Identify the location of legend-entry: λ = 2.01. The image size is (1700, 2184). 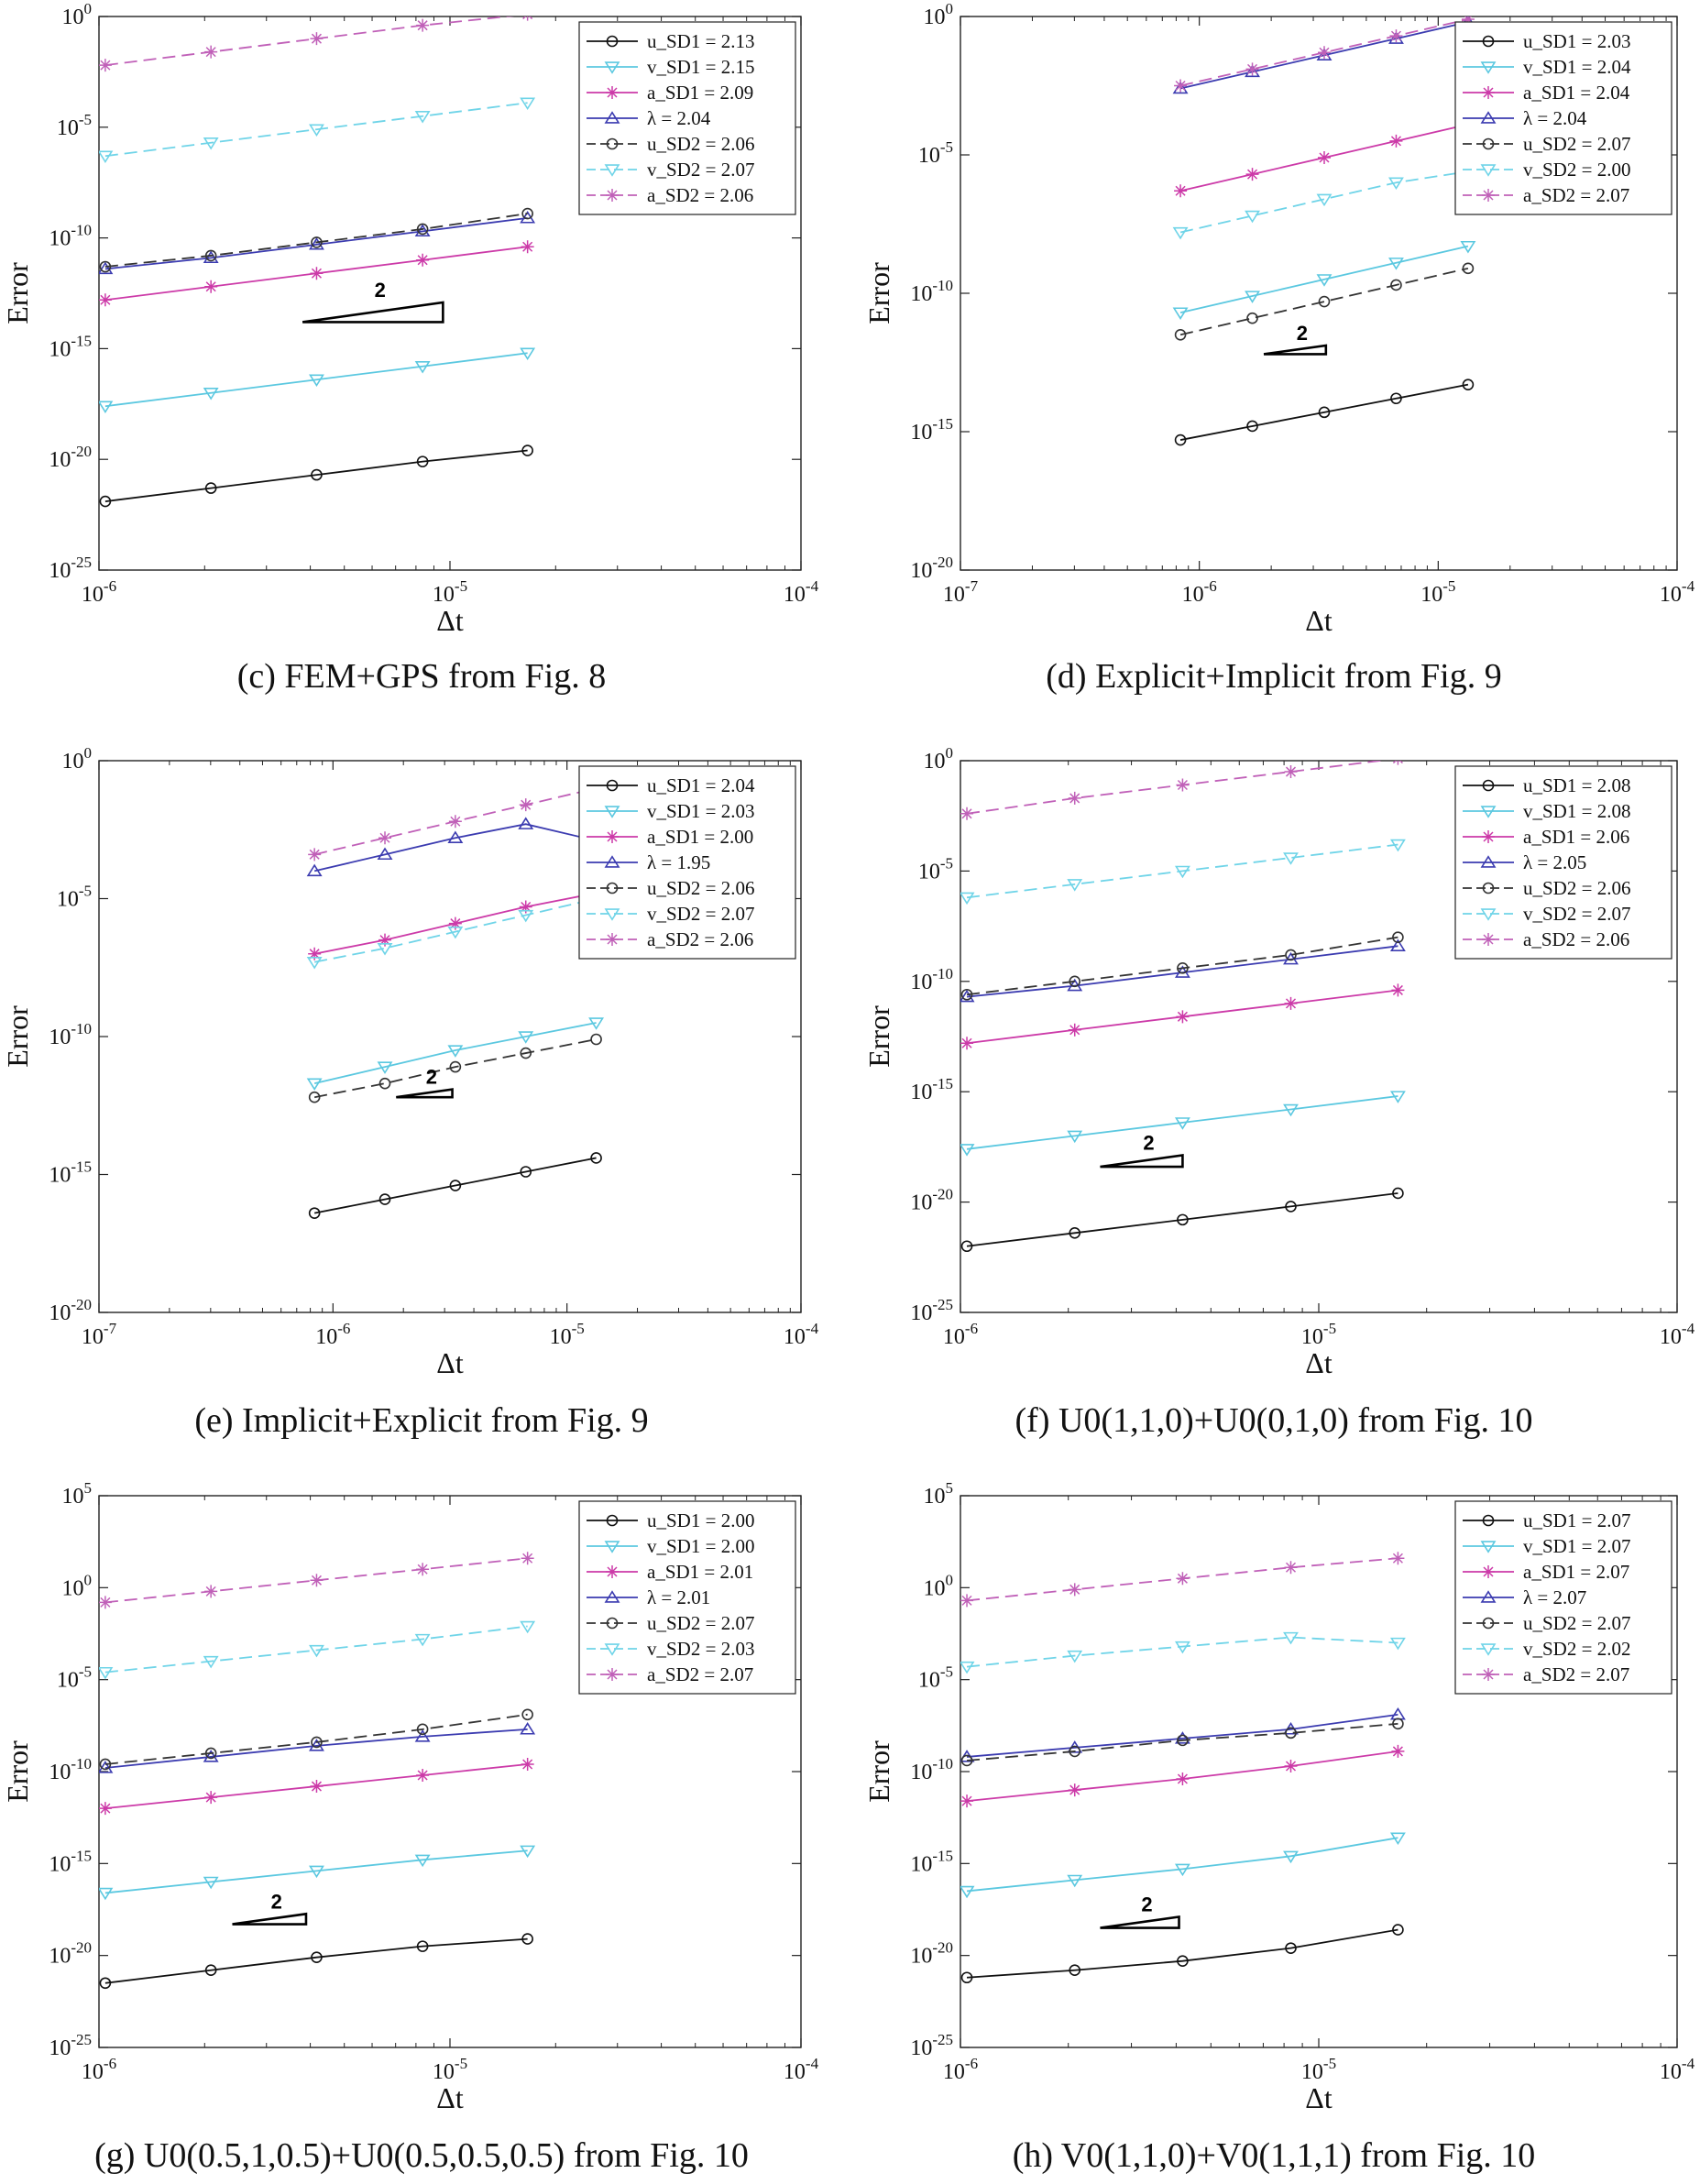
(678, 1597).